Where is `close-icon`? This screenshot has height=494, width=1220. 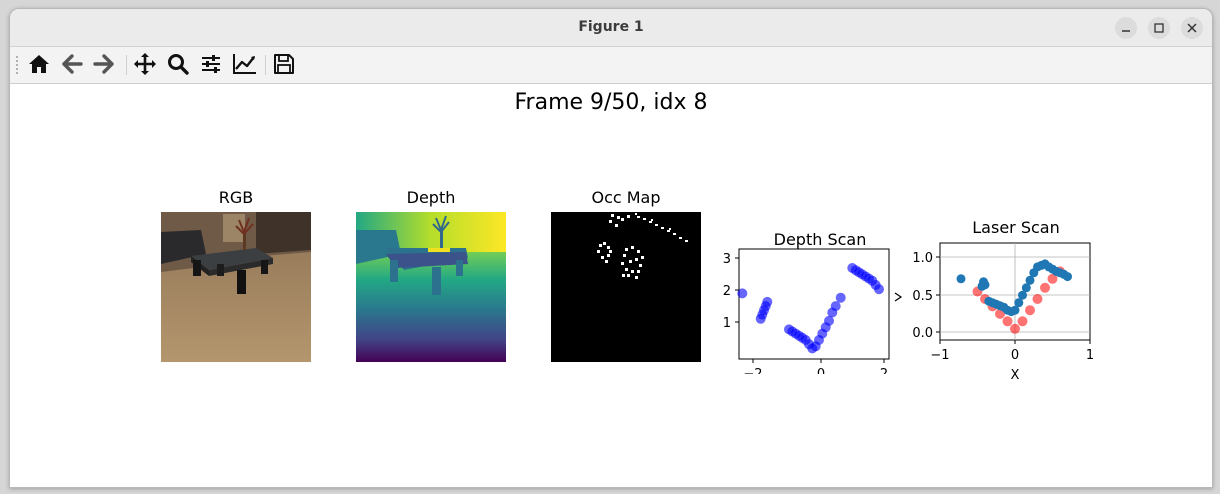 close-icon is located at coordinates (1192, 28).